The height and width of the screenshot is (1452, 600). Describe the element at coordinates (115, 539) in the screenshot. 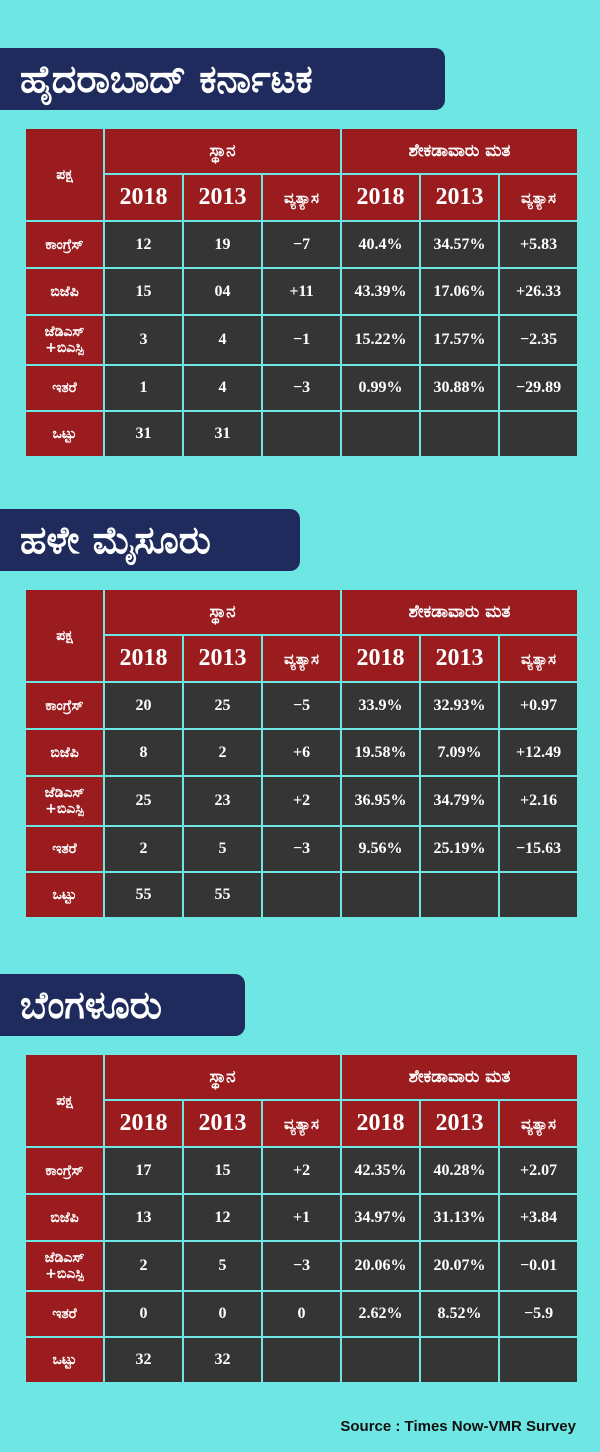

I see `region-title: ಹಳೇ ಮೈಸೂರು` at that location.